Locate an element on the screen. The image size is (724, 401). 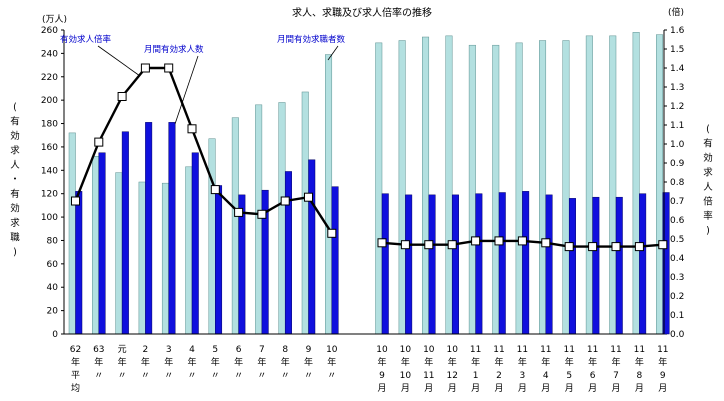
left-tick-label: 260 is located at coordinates (49, 31).